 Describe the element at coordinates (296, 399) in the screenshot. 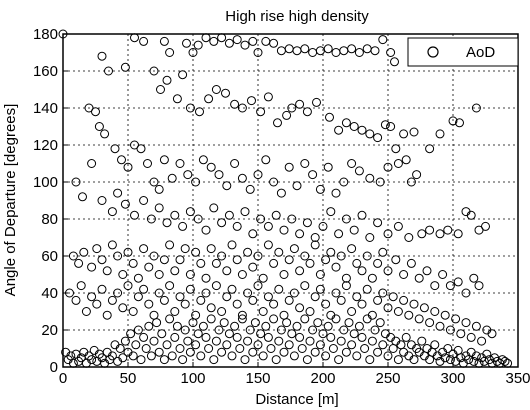

I see `x-axis-title: Distance [m]` at that location.